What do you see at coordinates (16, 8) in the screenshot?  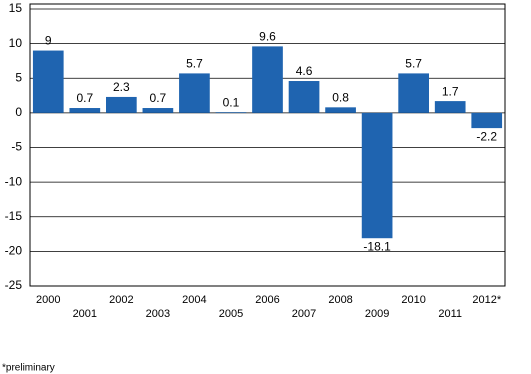 I see `y-tick-label: 15` at bounding box center [16, 8].